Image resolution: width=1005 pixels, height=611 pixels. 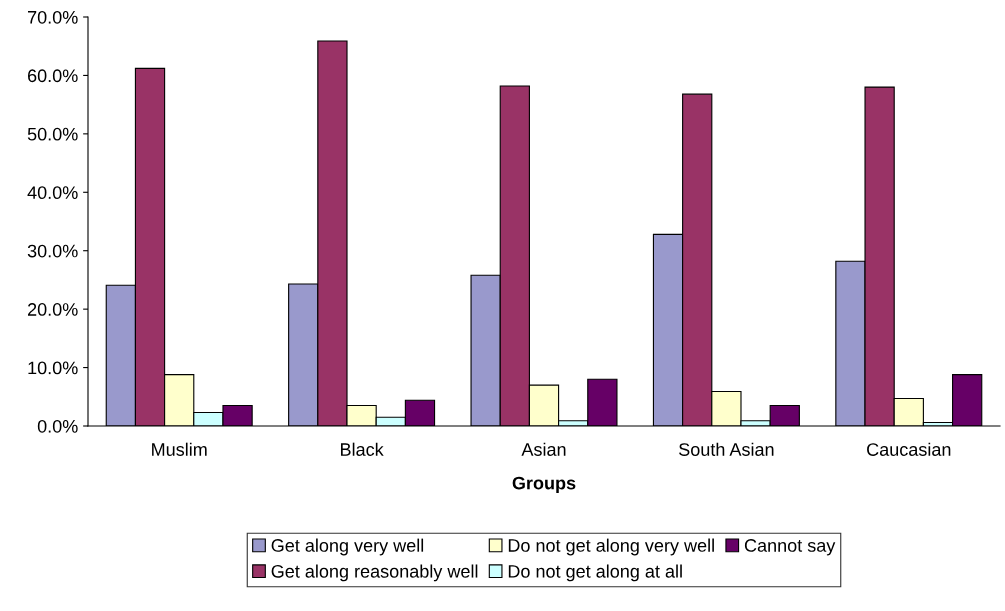 What do you see at coordinates (726, 449) in the screenshot?
I see `x-tick-label: South Asian` at bounding box center [726, 449].